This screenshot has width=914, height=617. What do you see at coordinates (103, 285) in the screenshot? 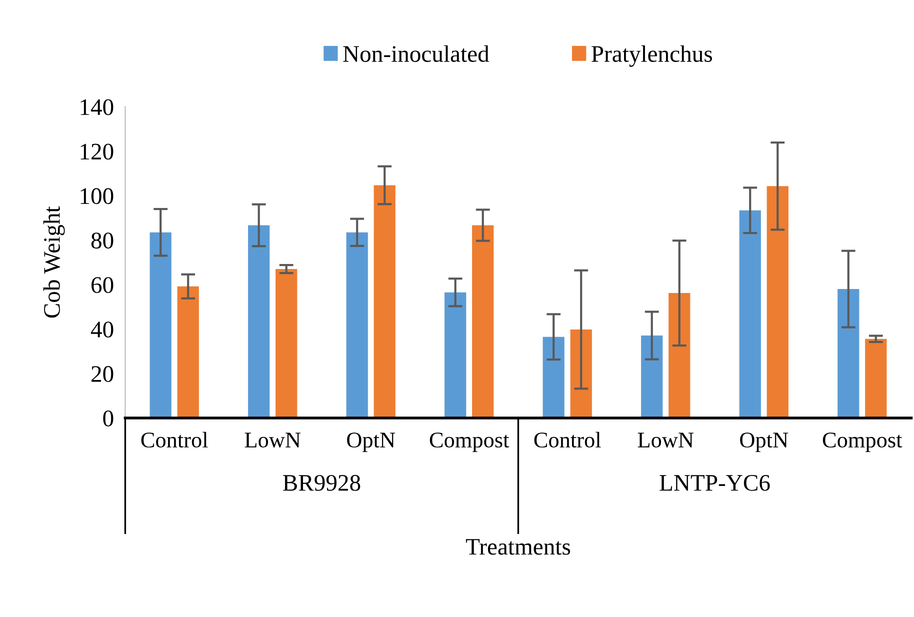
I see `y-tick-label: 60` at bounding box center [103, 285].